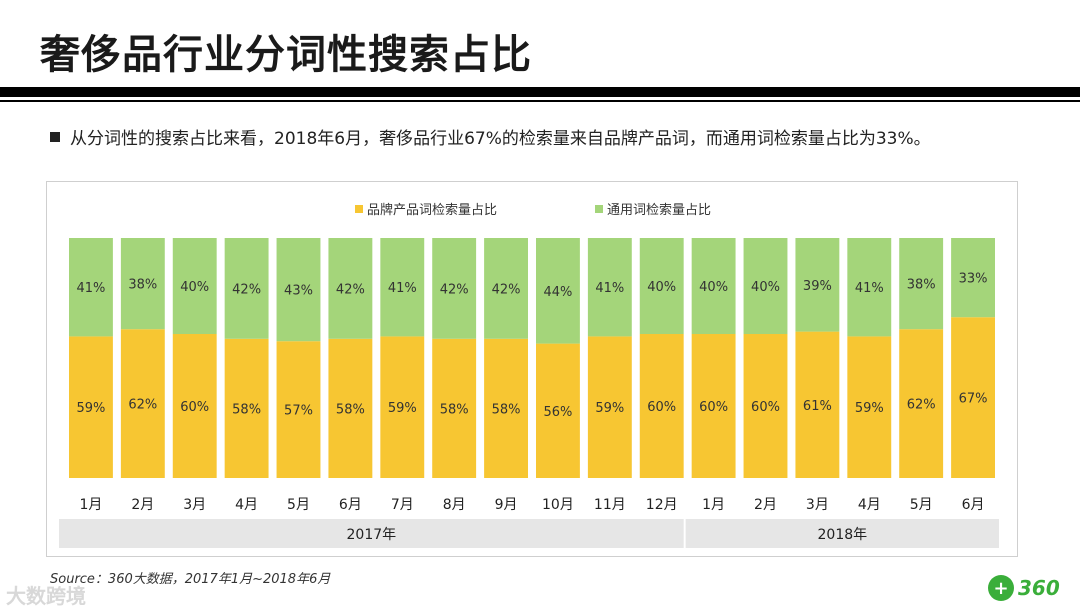 The image size is (1080, 609). What do you see at coordinates (286, 55) in the screenshot?
I see `page-title: 奢侈品行业分词性搜索占比` at bounding box center [286, 55].